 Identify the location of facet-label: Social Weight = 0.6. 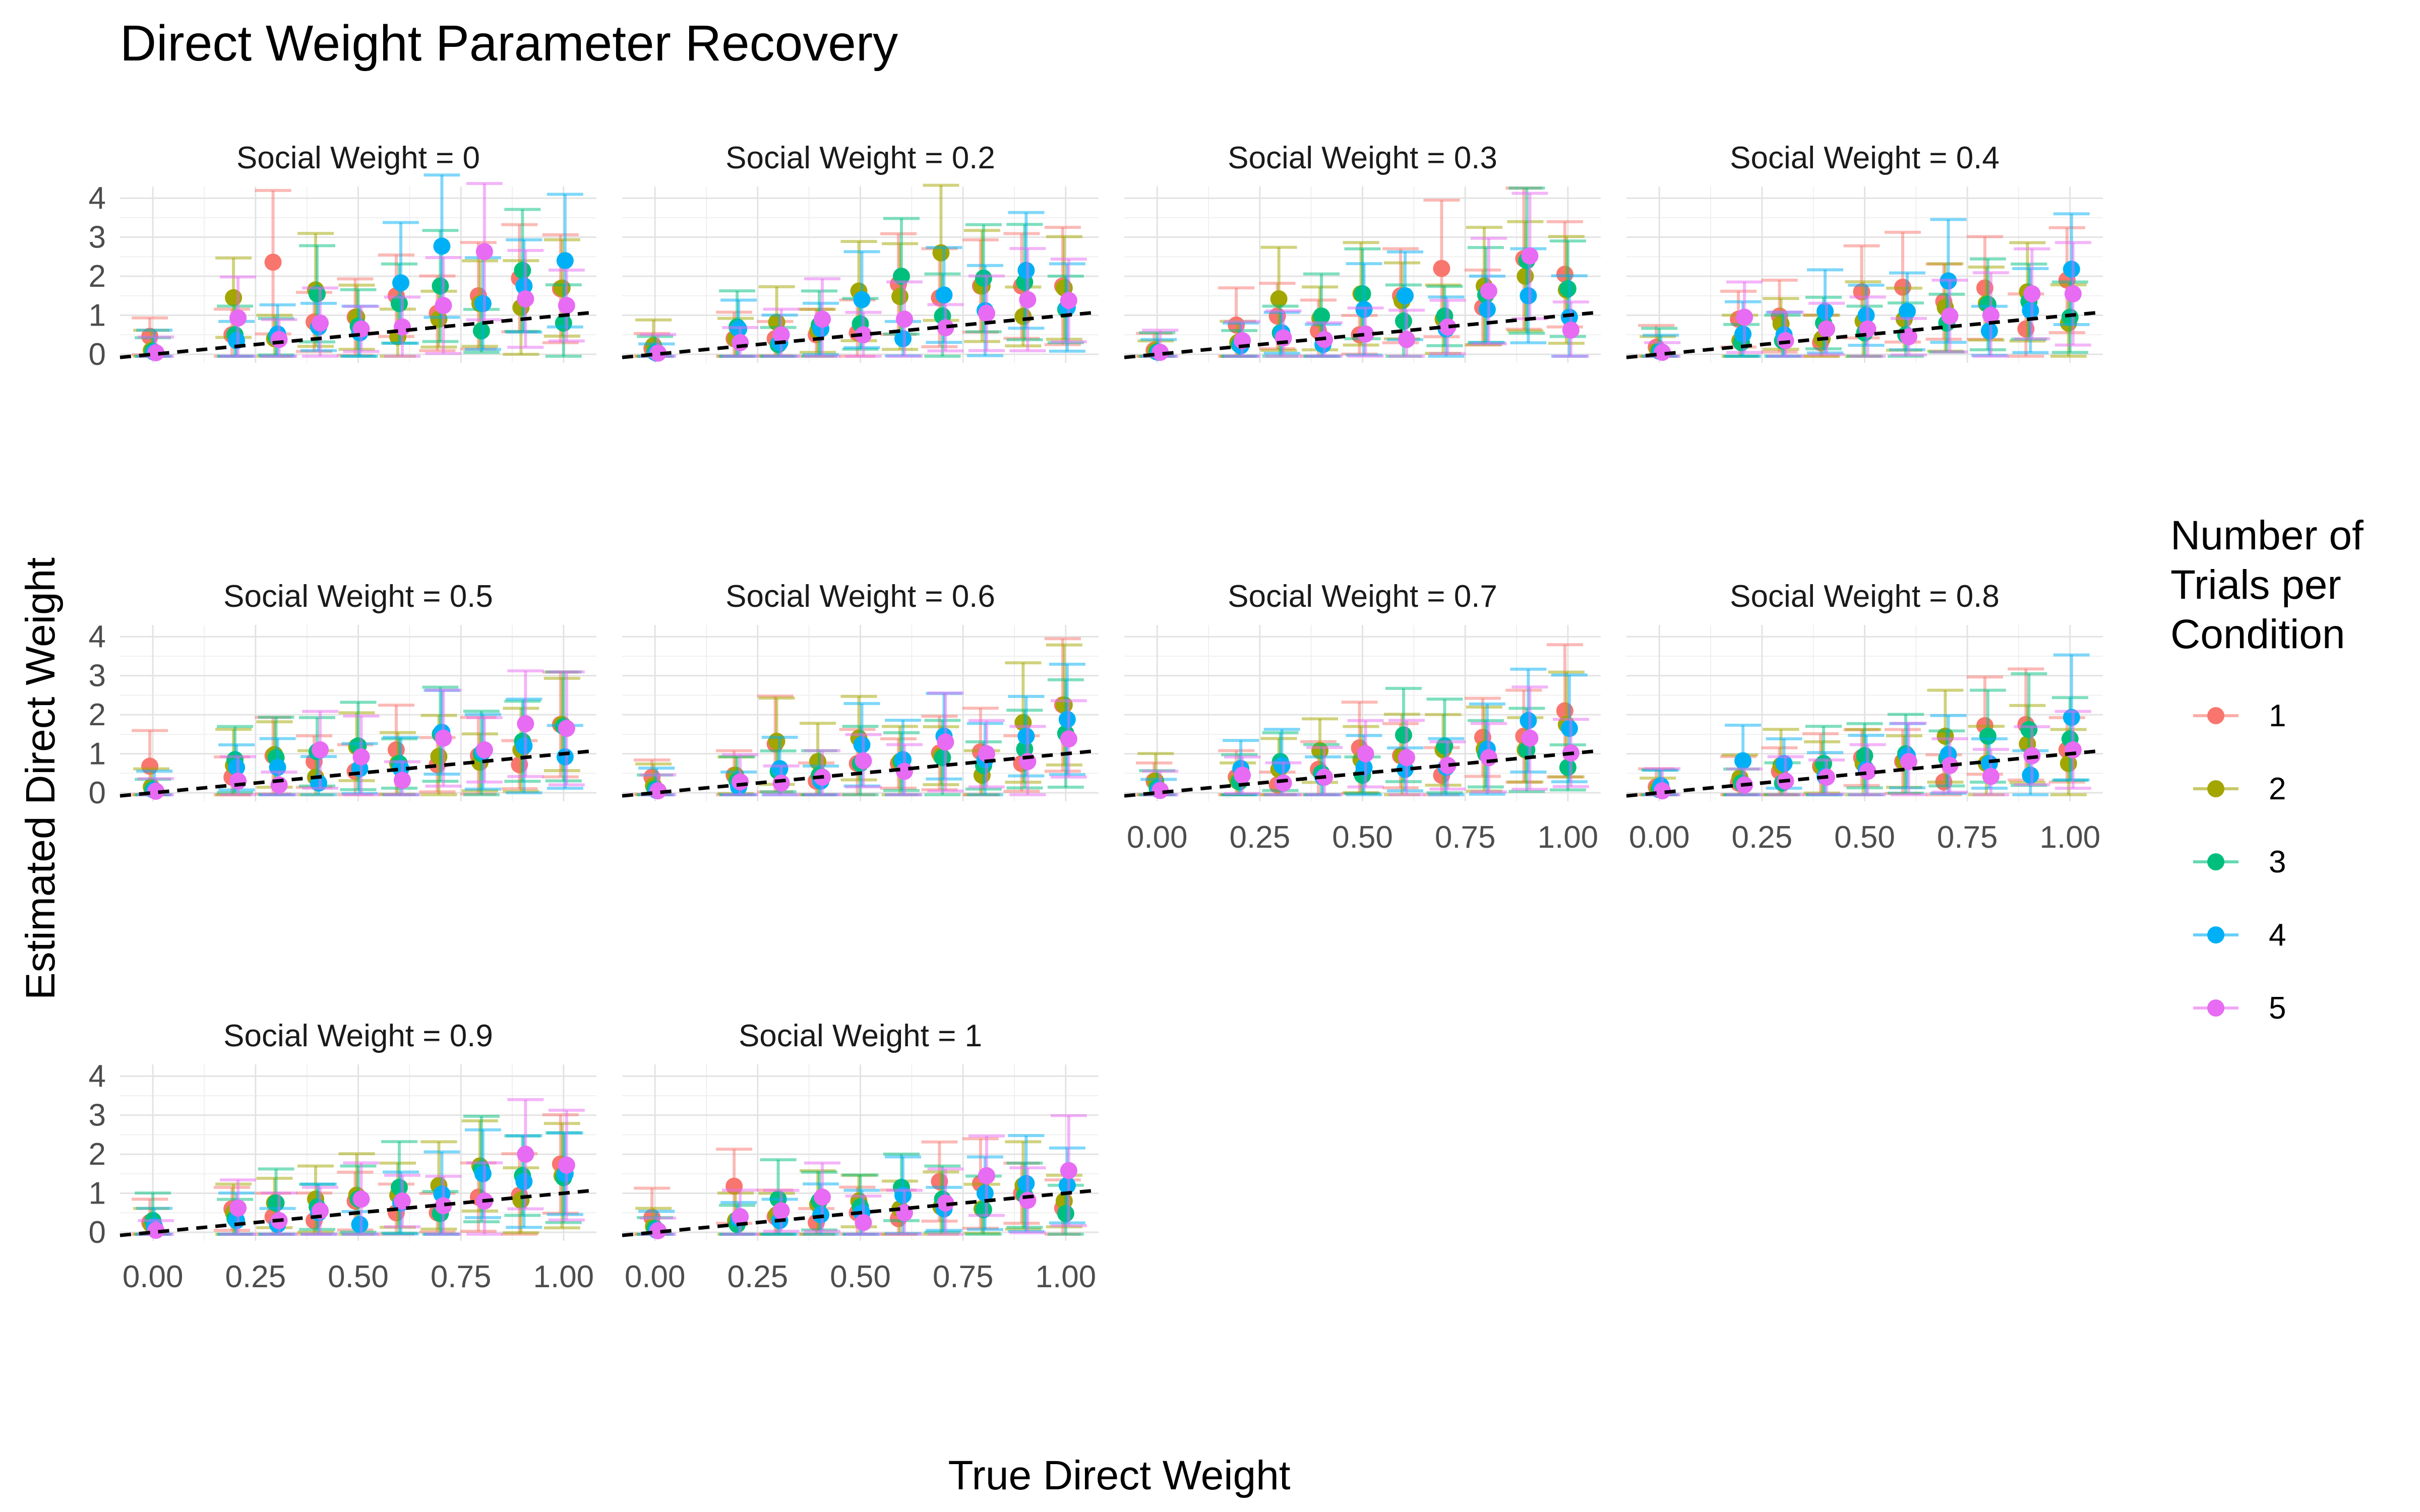
(860, 596).